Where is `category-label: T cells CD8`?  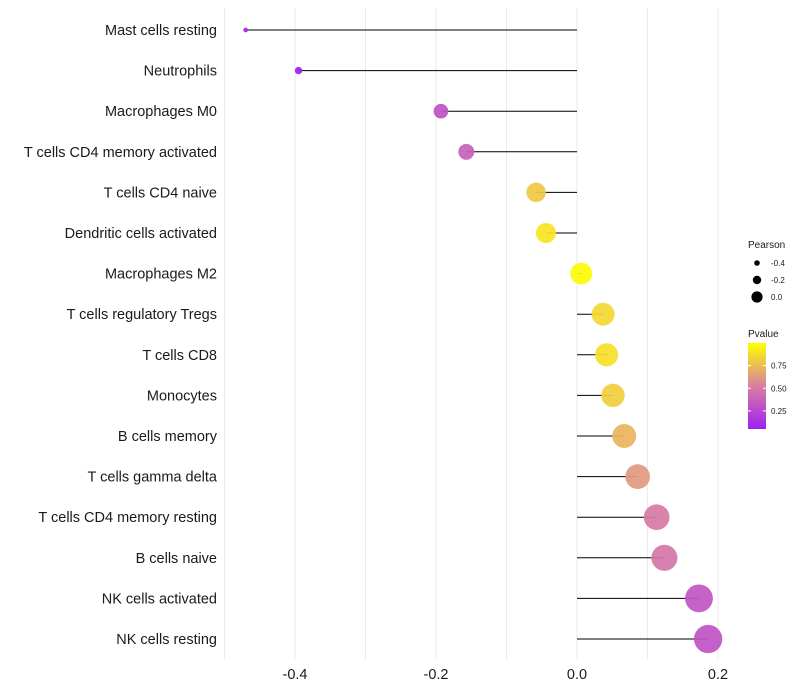 category-label: T cells CD8 is located at coordinates (179, 356).